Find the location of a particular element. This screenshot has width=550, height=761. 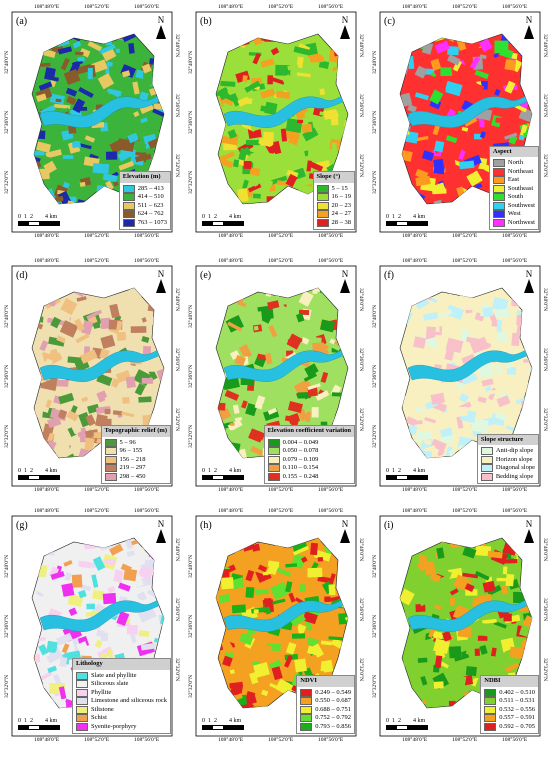

legend-item: 0.249 – 0.549 is located at coordinates (325, 693).